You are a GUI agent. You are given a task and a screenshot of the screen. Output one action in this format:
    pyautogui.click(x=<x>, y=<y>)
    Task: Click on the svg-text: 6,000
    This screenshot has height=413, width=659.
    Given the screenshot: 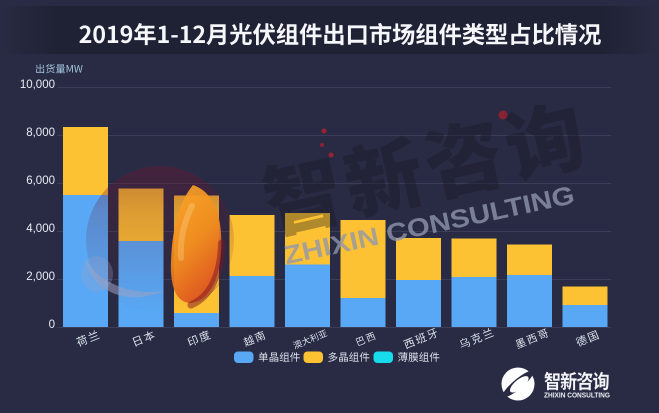 What is the action you would take?
    pyautogui.click(x=40, y=181)
    